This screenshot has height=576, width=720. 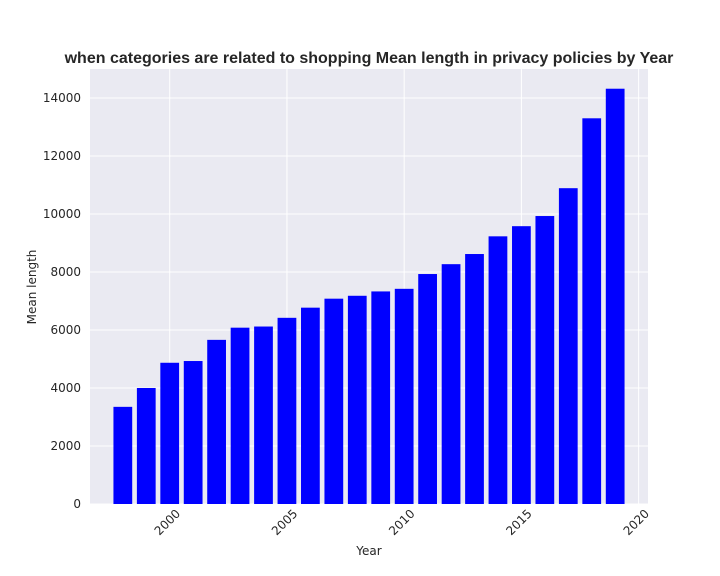 I want to click on bar-2019, so click(x=615, y=296).